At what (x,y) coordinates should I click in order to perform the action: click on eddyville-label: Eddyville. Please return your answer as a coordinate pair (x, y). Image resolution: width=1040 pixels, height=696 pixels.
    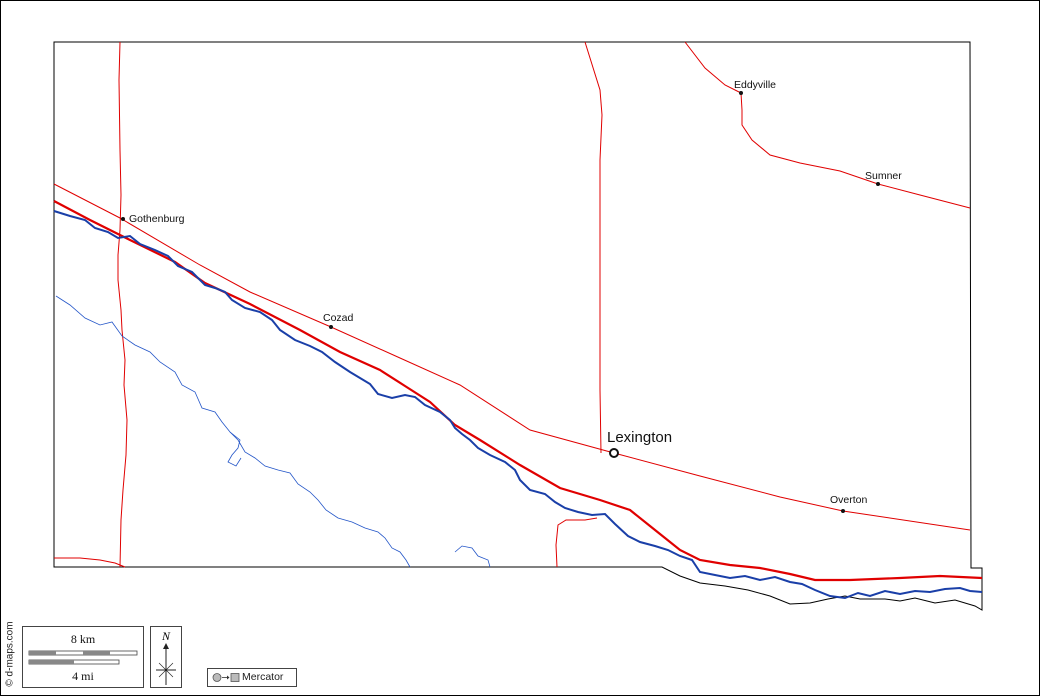
    Looking at the image, I should click on (755, 85).